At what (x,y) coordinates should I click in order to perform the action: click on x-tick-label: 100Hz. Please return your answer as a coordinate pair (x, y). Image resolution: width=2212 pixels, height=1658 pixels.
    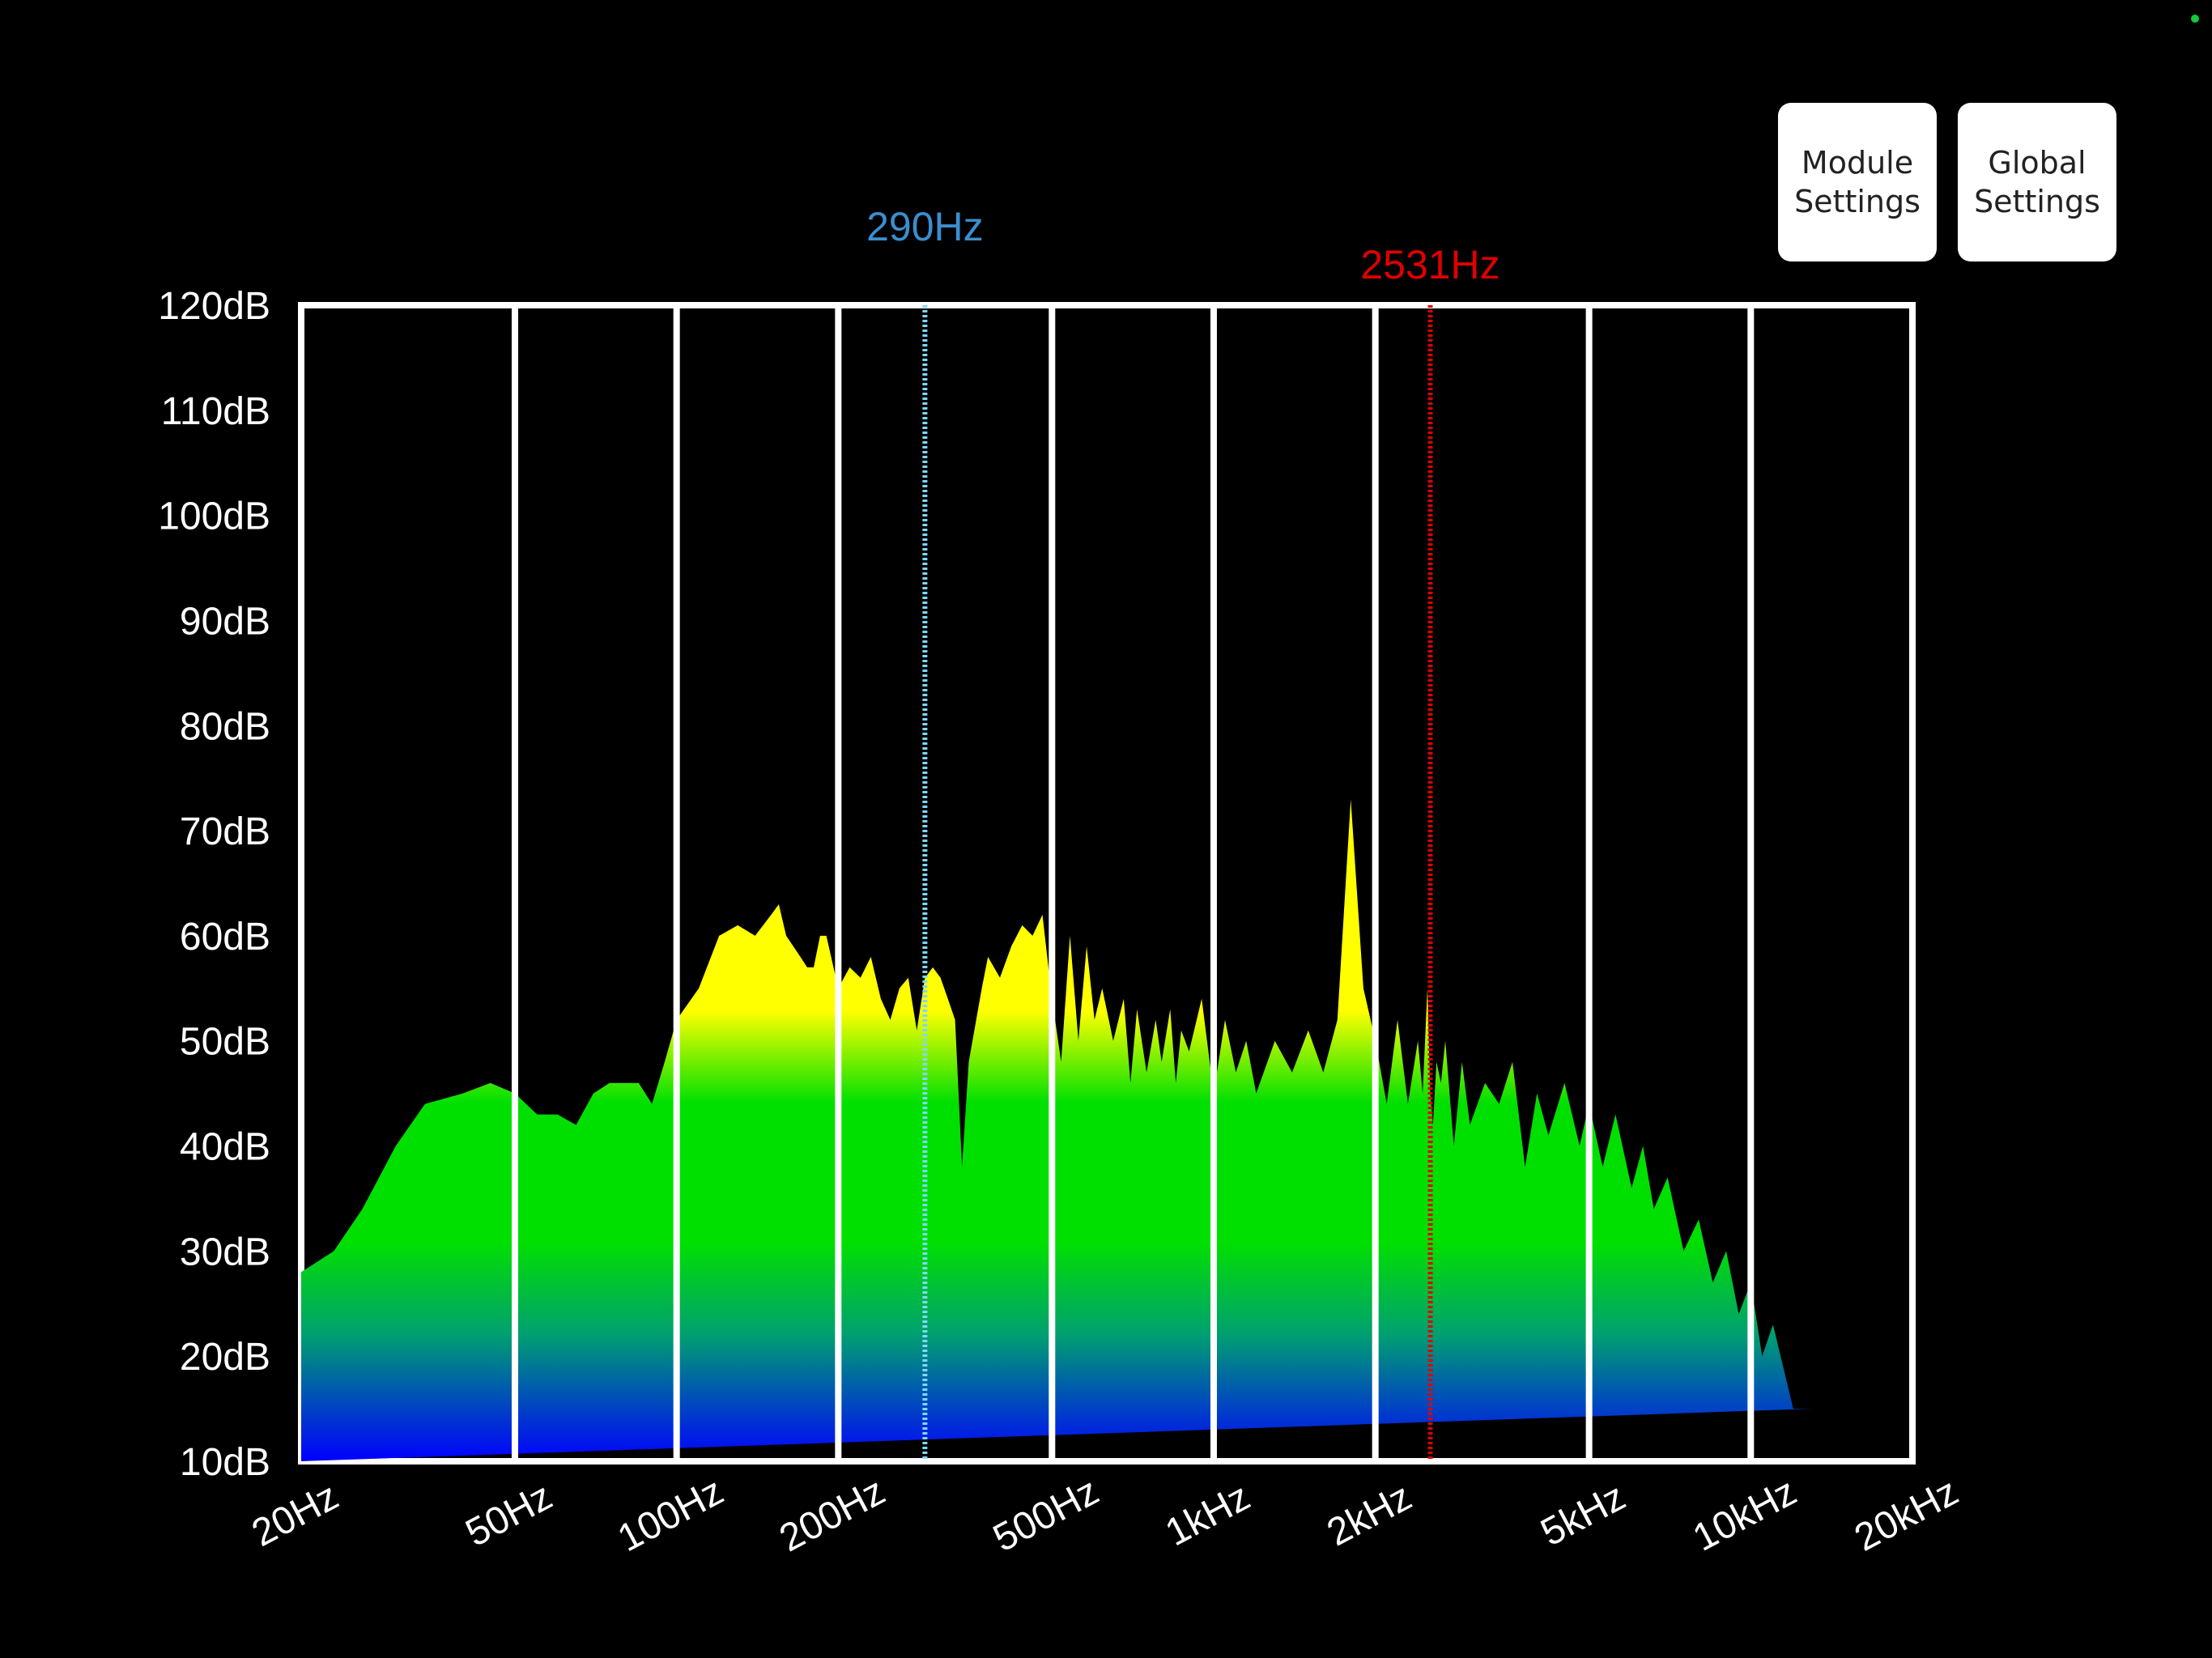
    Looking at the image, I should click on (670, 1514).